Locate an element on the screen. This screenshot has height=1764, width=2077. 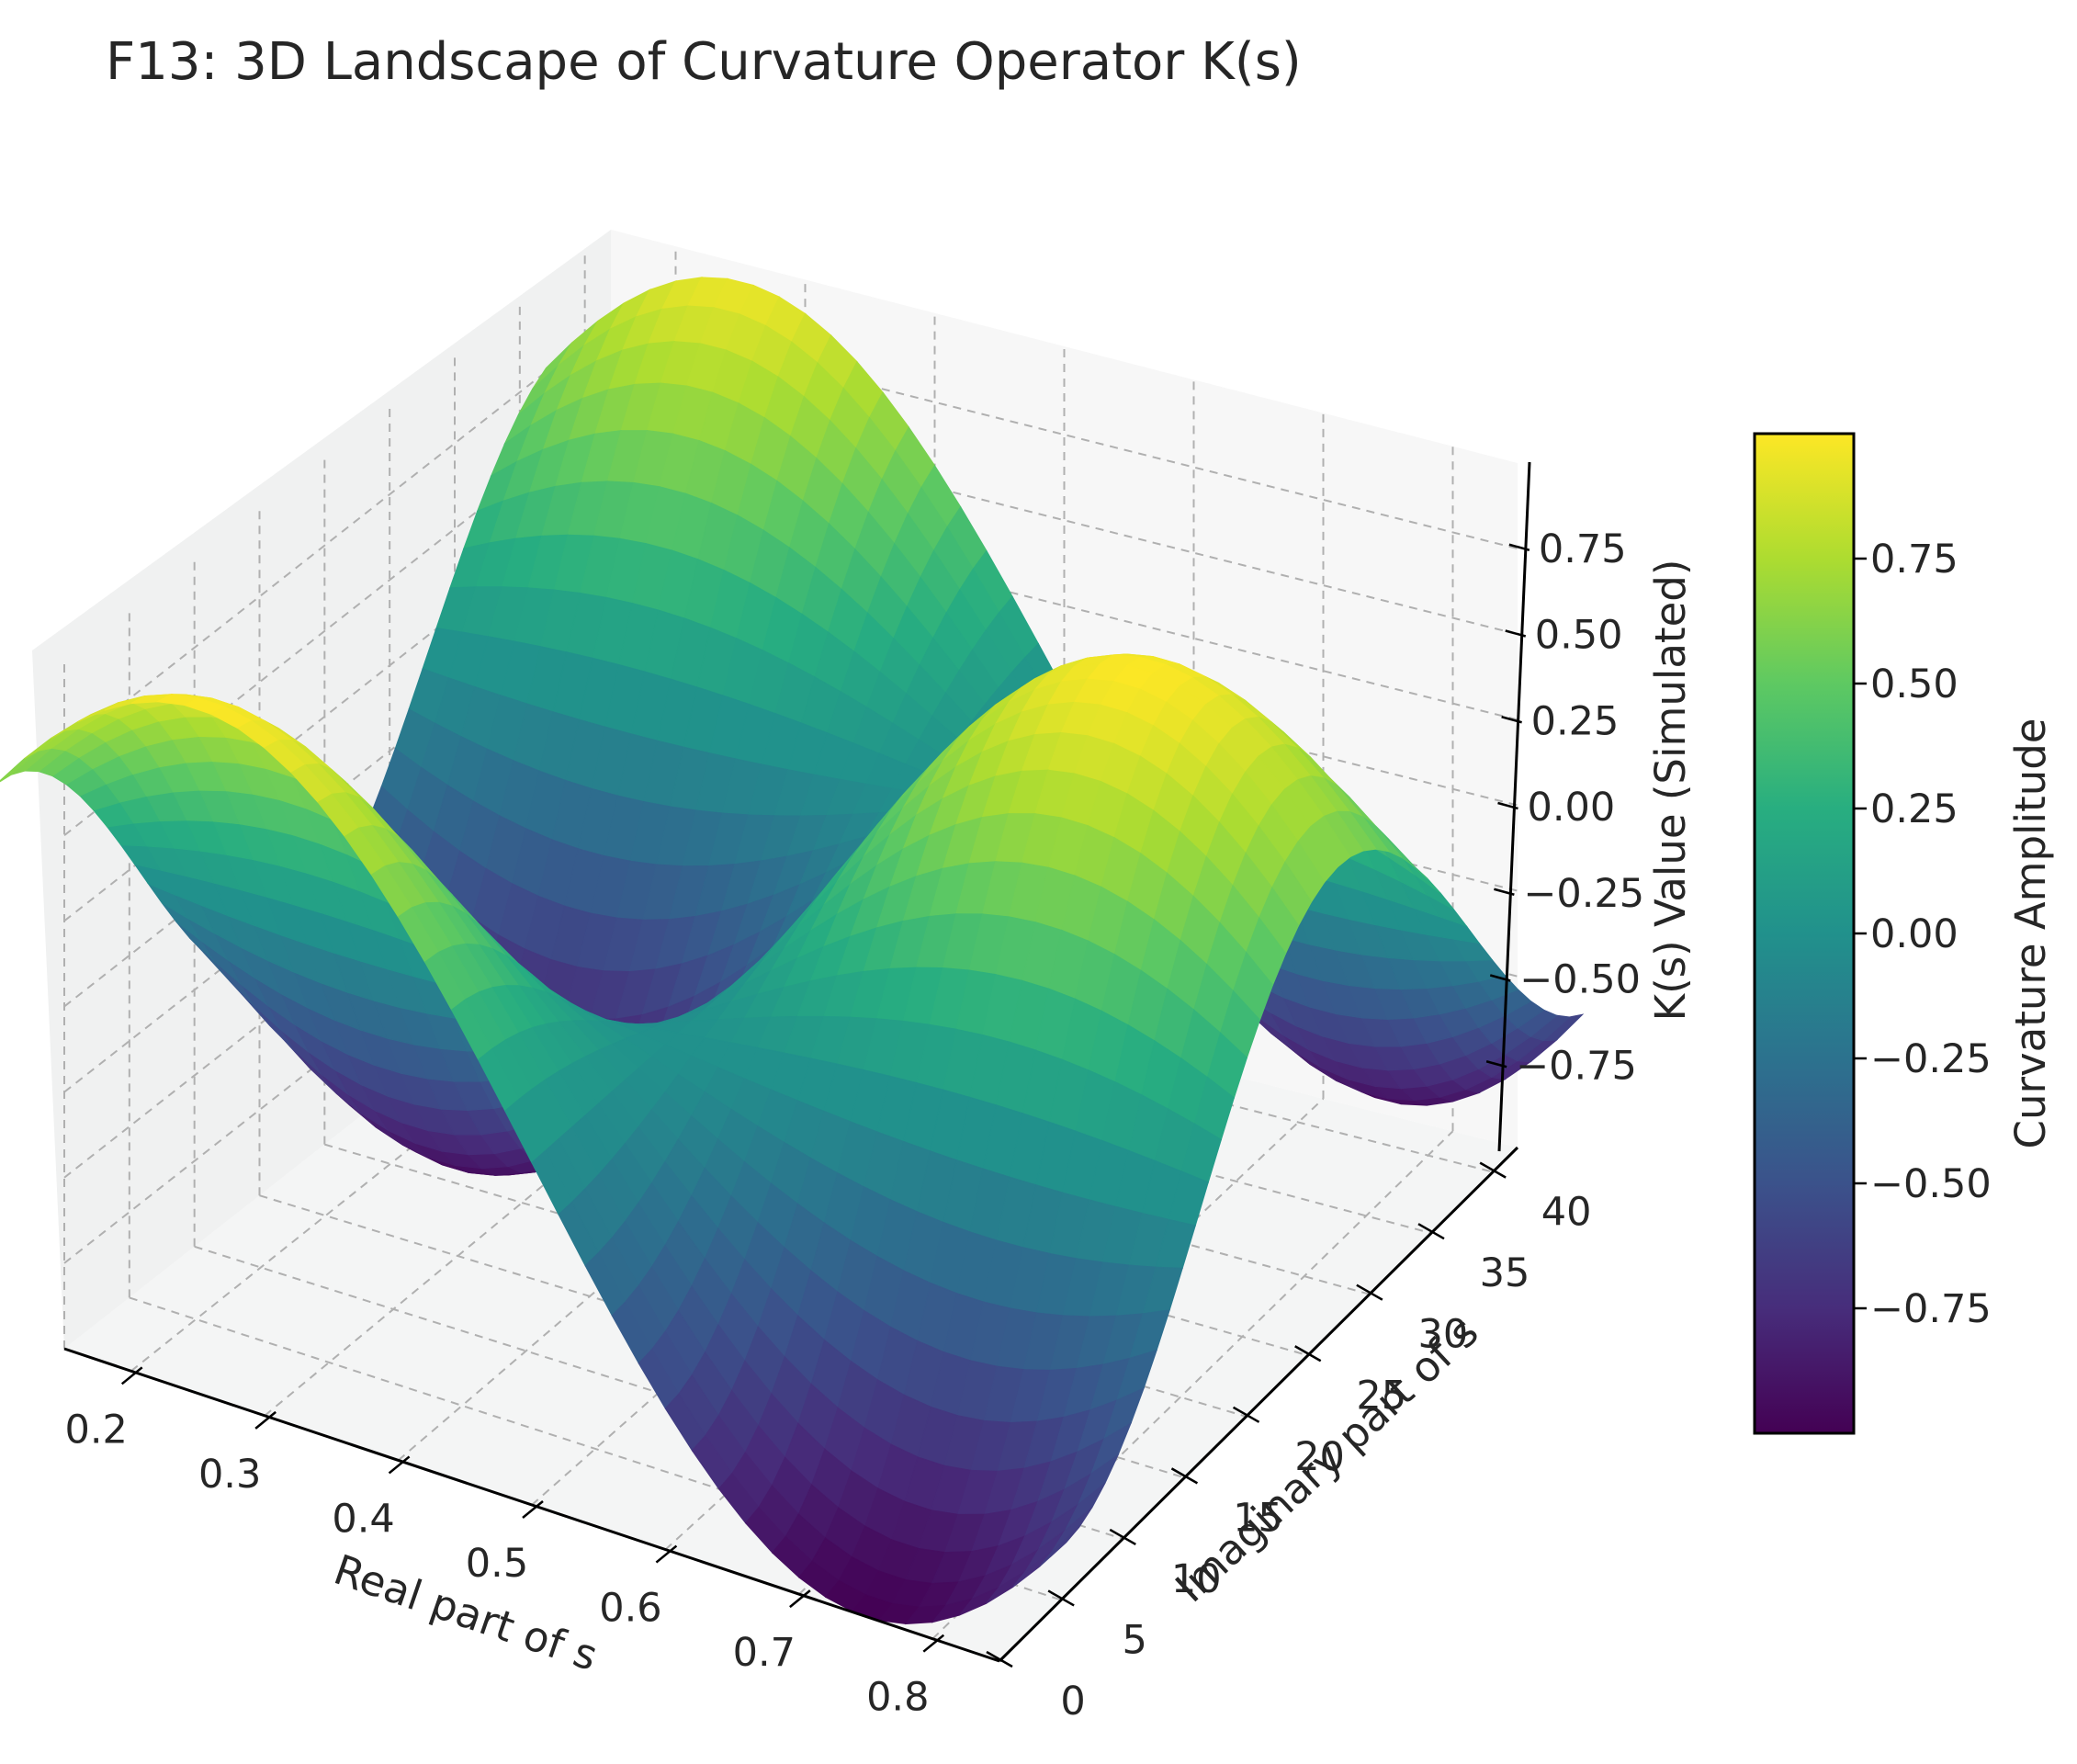
z-tick-label: 0.75 is located at coordinates (1583, 549).